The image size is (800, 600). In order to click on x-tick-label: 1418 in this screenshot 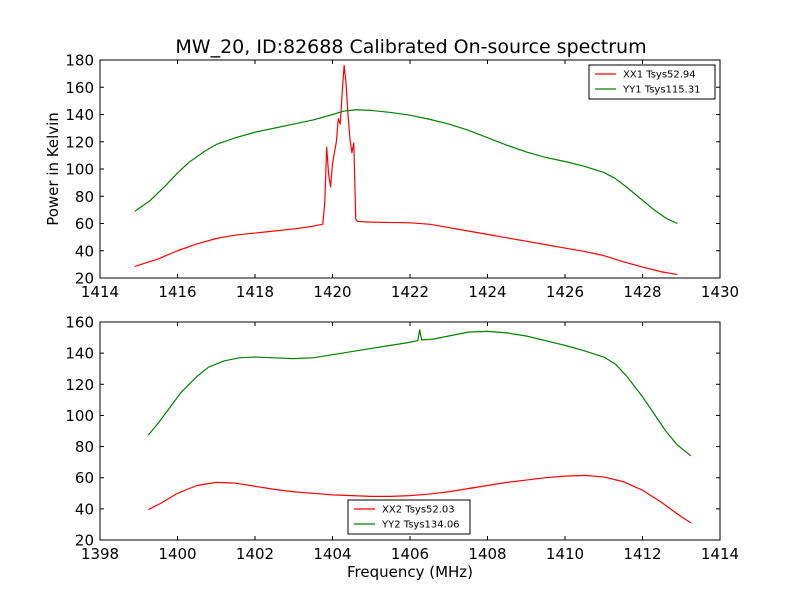, I will do `click(255, 292)`.